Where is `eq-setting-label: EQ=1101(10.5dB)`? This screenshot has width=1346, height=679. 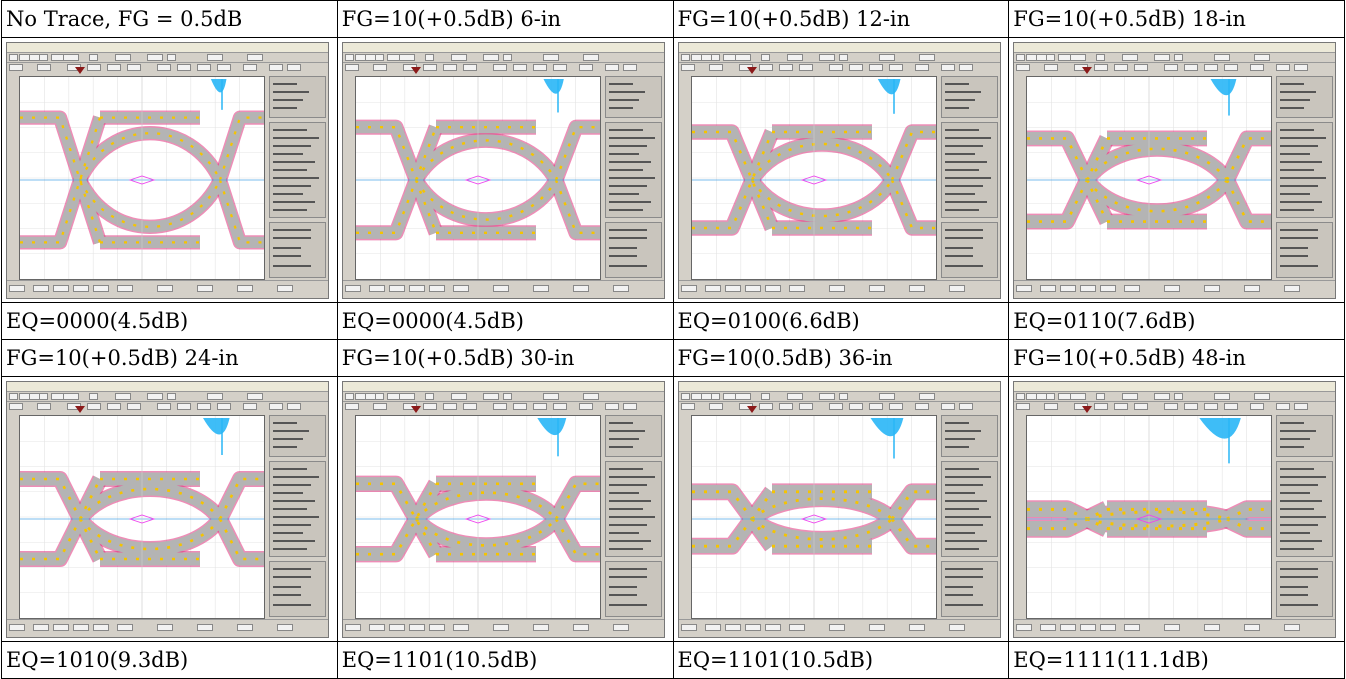 eq-setting-label: EQ=1101(10.5dB) is located at coordinates (505, 660).